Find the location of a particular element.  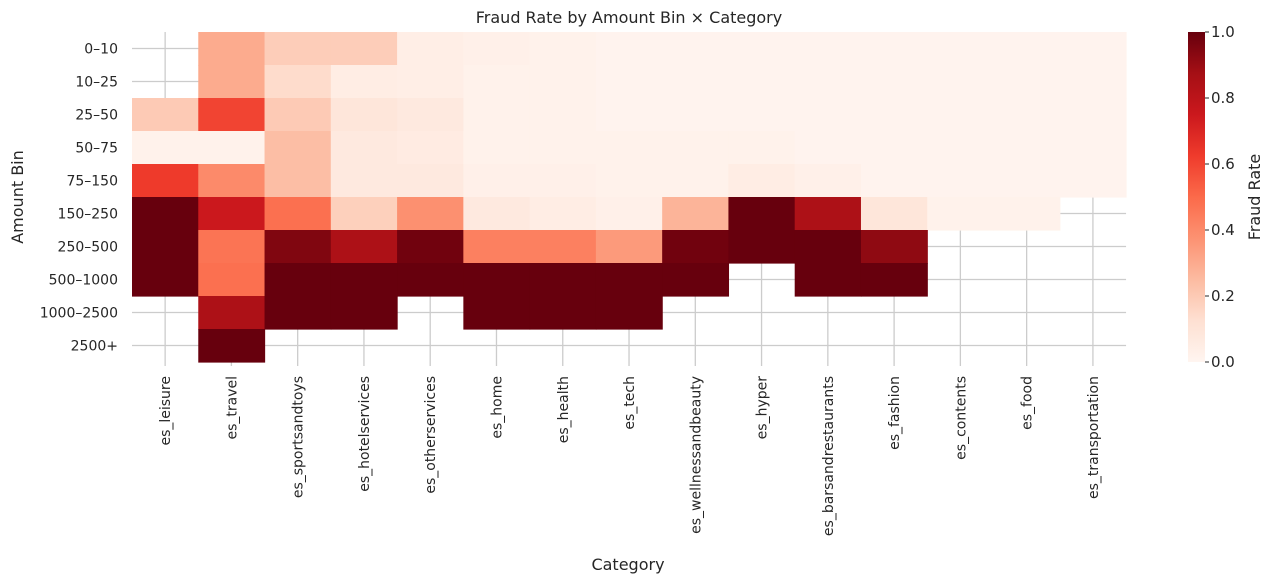

x-tick-label: es_wellnessandbeauty is located at coordinates (696, 455).